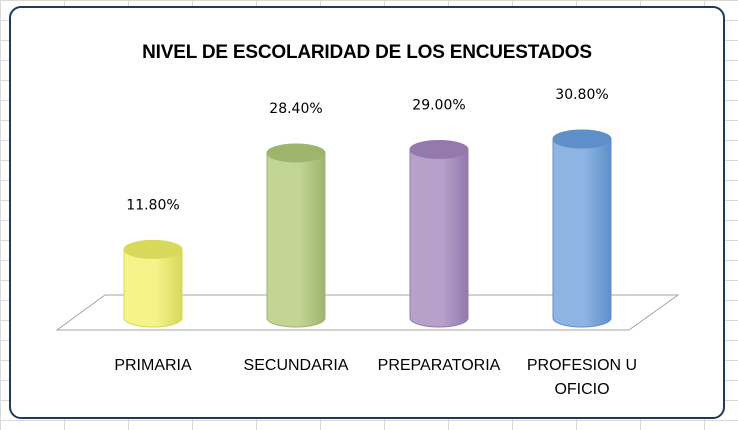  I want to click on chart-title: NIVEL DE ESCOLARIDAD DE LOS ENCUESTADOS, so click(367, 52).